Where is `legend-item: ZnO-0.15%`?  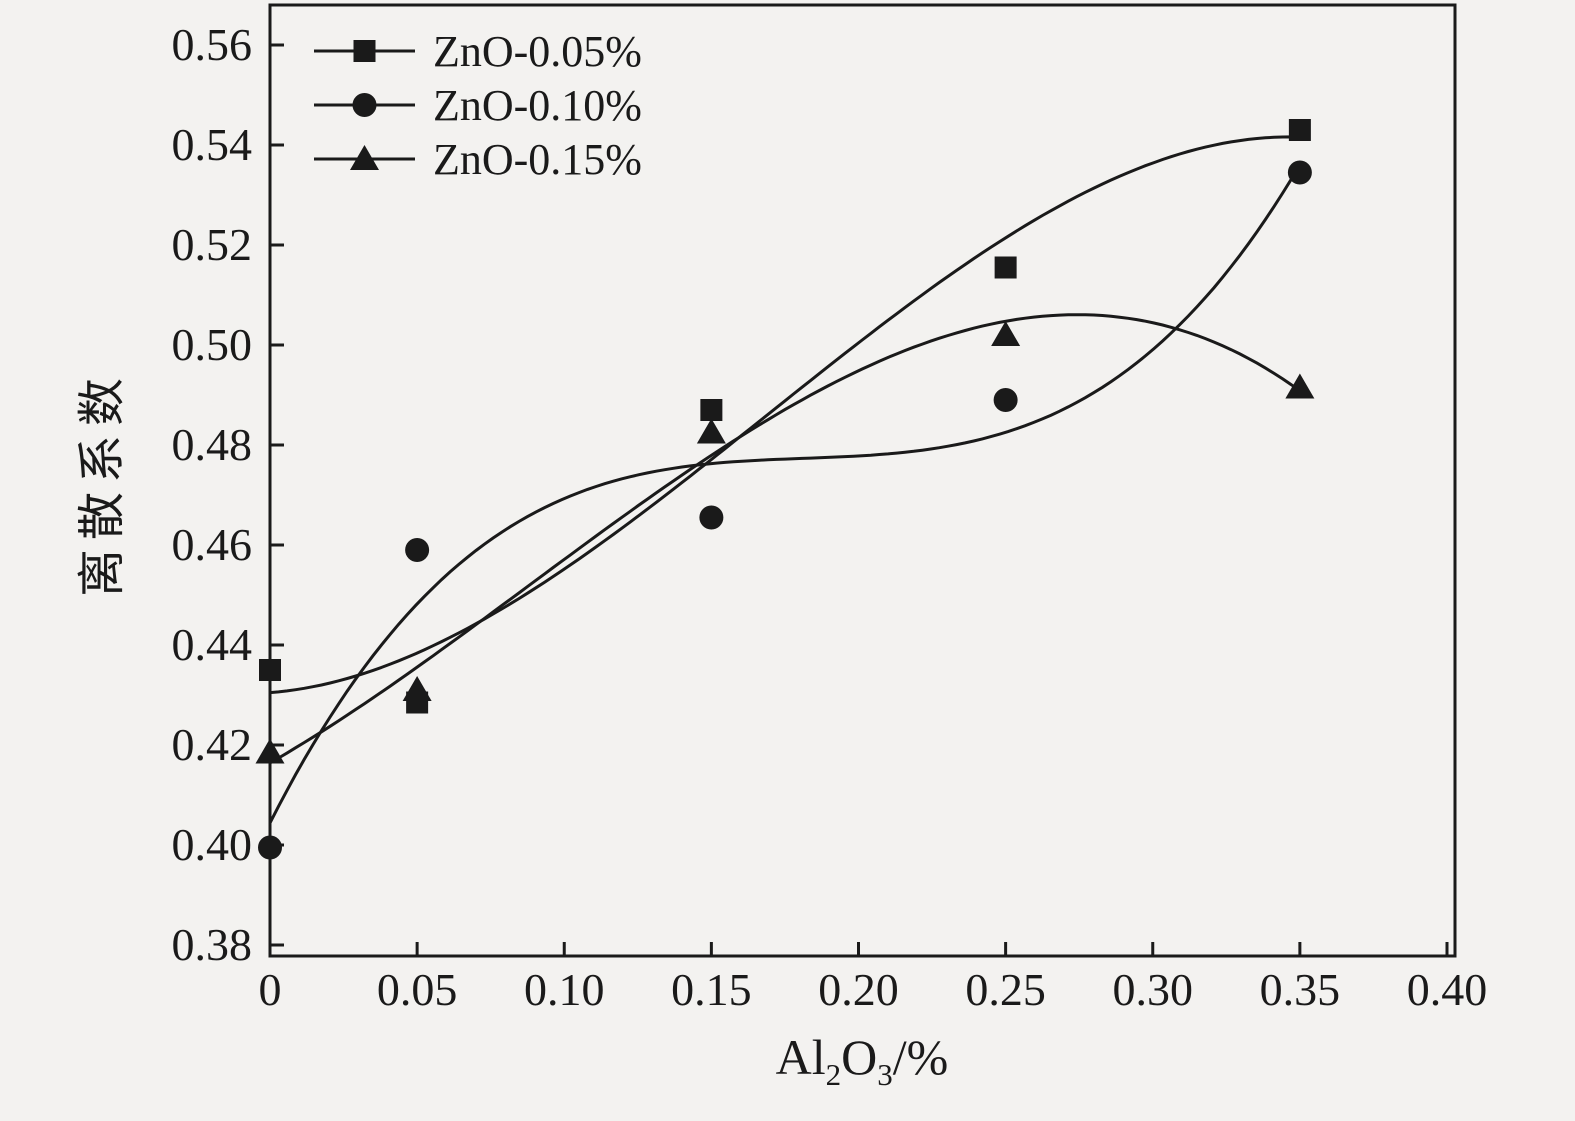 legend-item: ZnO-0.15% is located at coordinates (477, 159).